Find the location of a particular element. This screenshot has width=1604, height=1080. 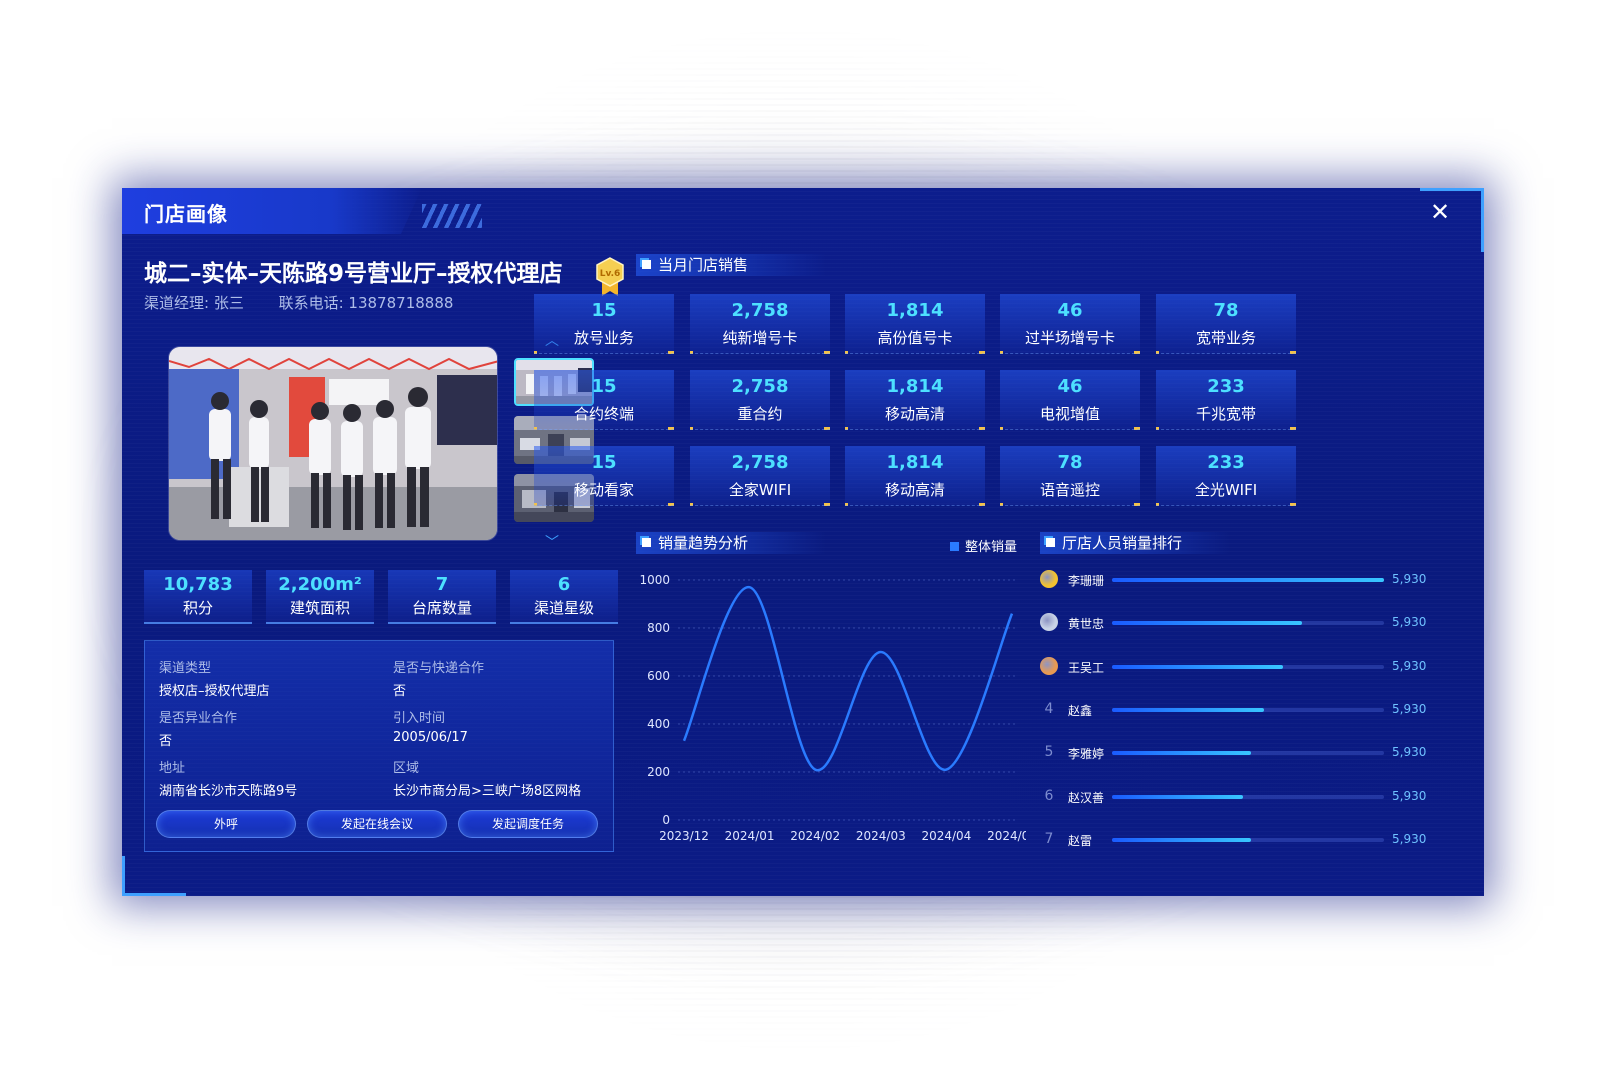

online-meeting-button: 发起在线会议 is located at coordinates (377, 824).